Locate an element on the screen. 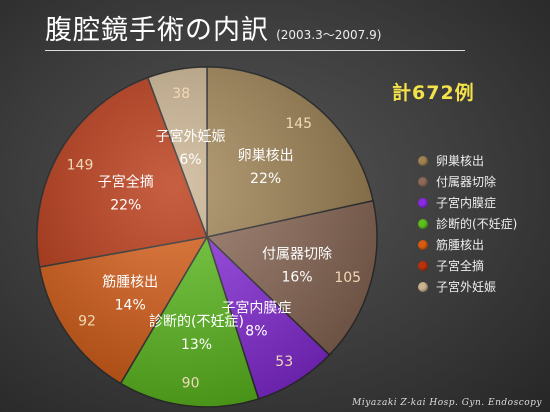 This screenshot has height=412, width=550. slice-percent-label: 6% is located at coordinates (190, 160).